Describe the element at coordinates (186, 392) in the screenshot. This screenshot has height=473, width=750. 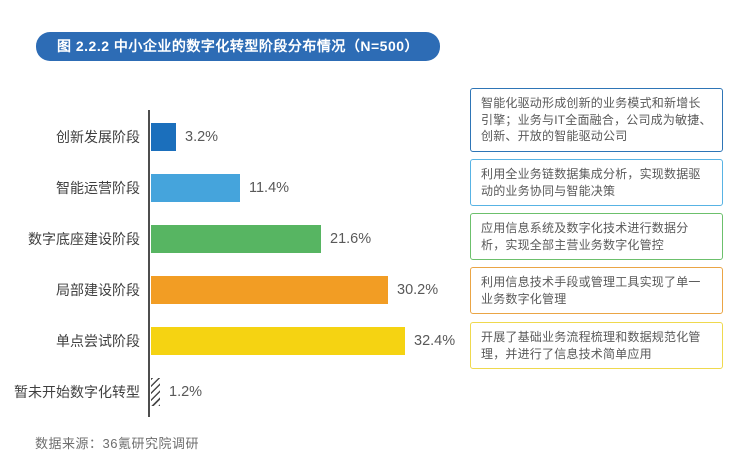
I see `value-label: 1.2%` at that location.